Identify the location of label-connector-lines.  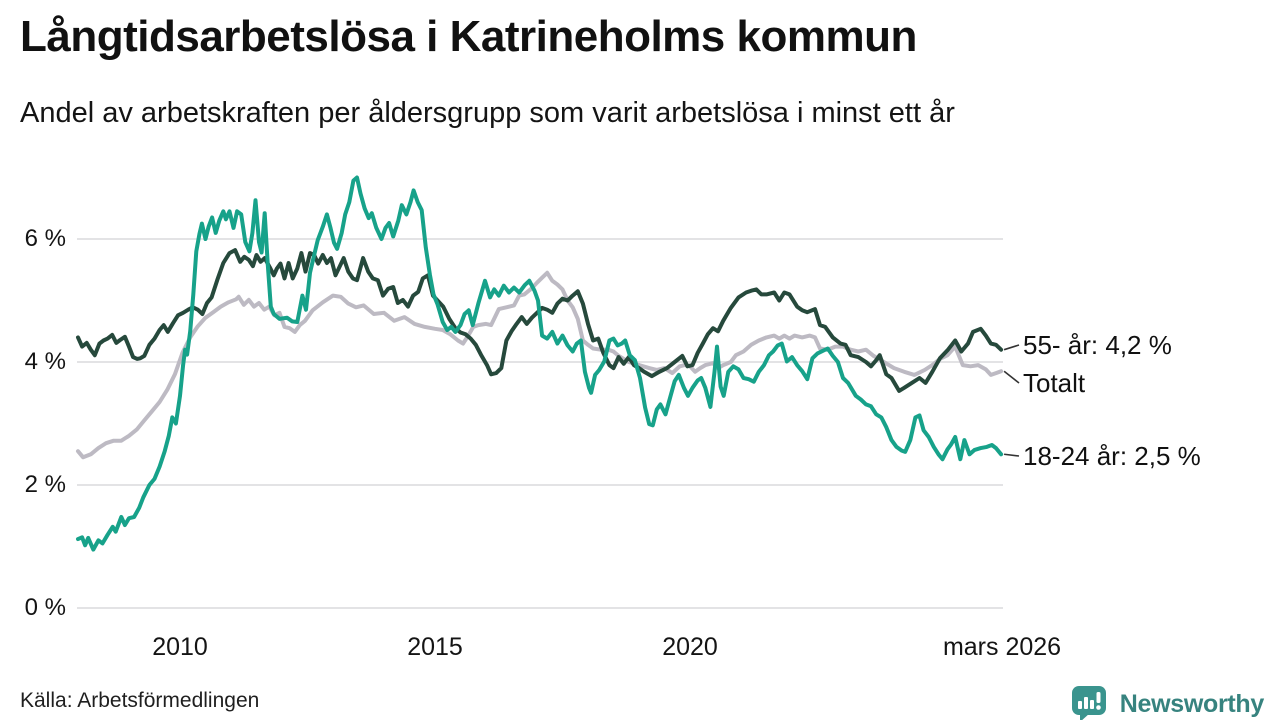
(1011, 400).